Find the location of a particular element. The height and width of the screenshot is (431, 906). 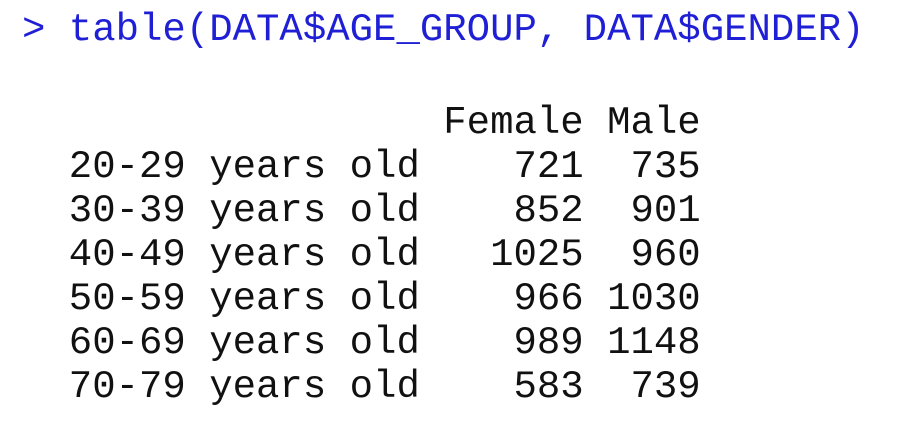

cell-value: 721 is located at coordinates (548, 167).